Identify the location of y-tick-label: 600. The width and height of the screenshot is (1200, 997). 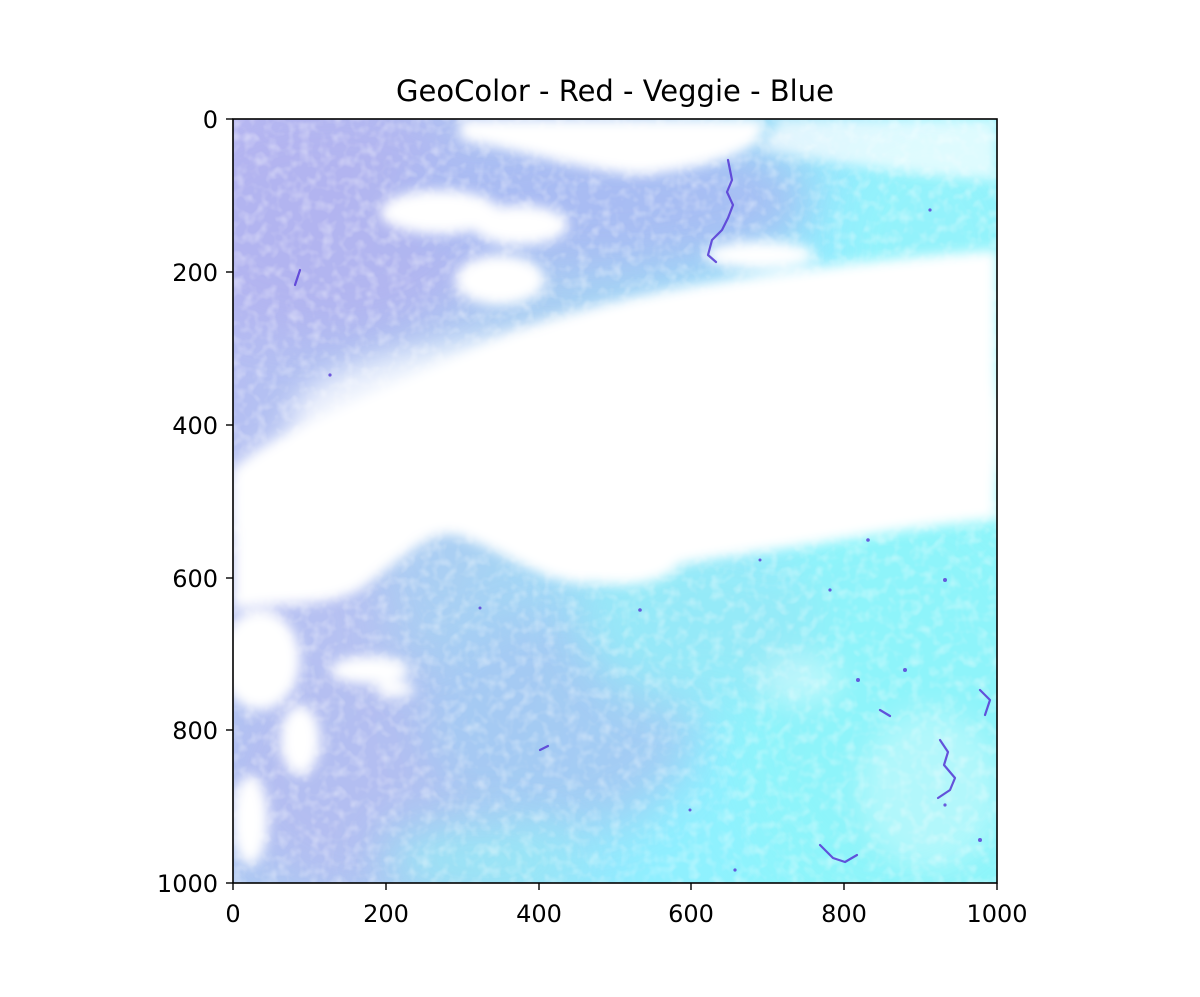
(195, 579).